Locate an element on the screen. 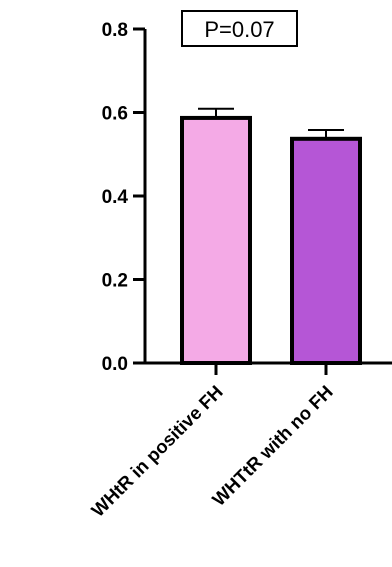 The width and height of the screenshot is (392, 567). error-bars-group is located at coordinates (271, 123).